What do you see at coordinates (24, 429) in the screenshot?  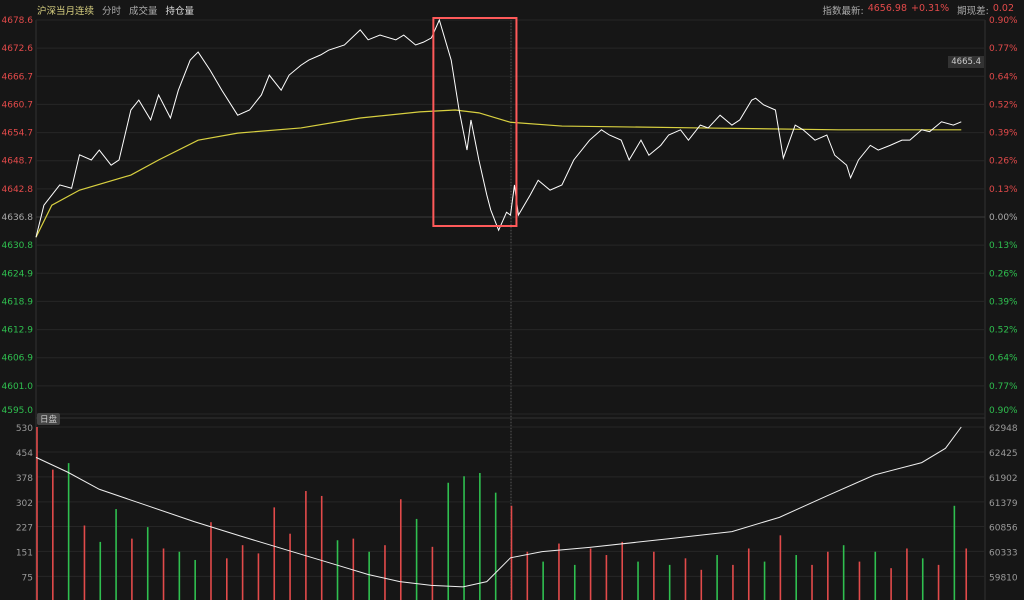 I see `volume-tick-label: 530` at bounding box center [24, 429].